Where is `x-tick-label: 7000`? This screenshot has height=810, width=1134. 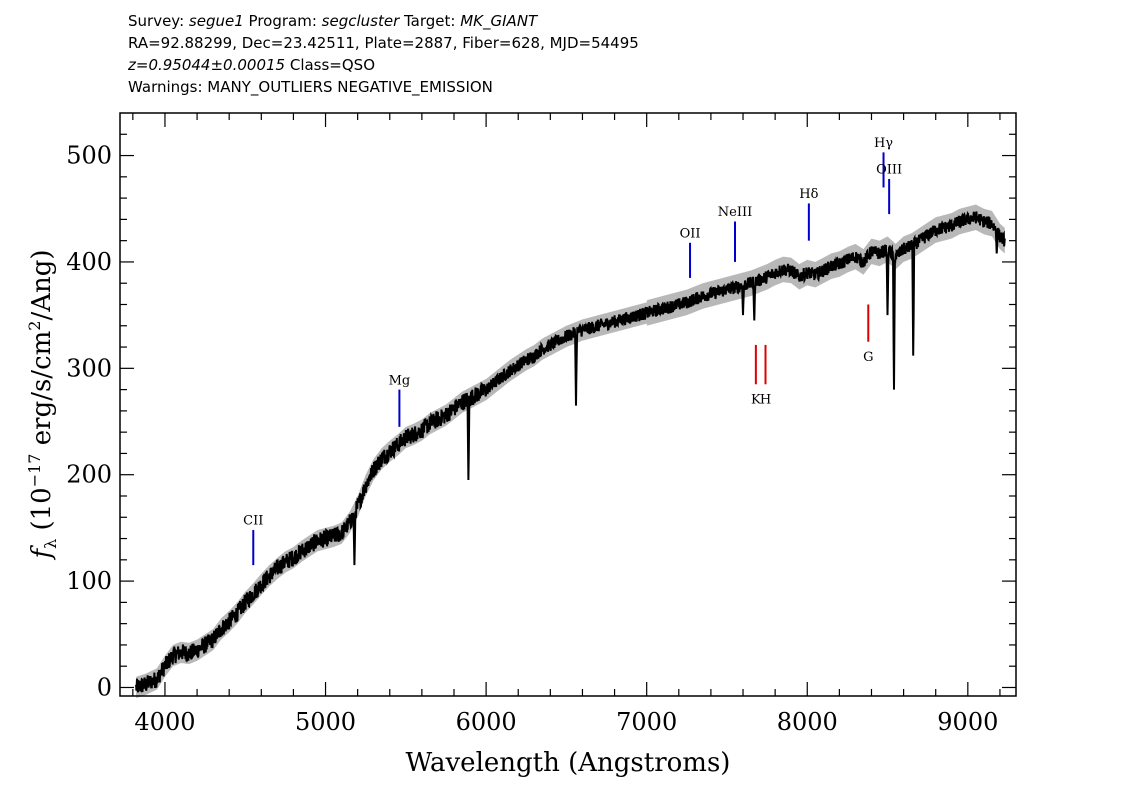
x-tick-label: 7000 is located at coordinates (646, 722).